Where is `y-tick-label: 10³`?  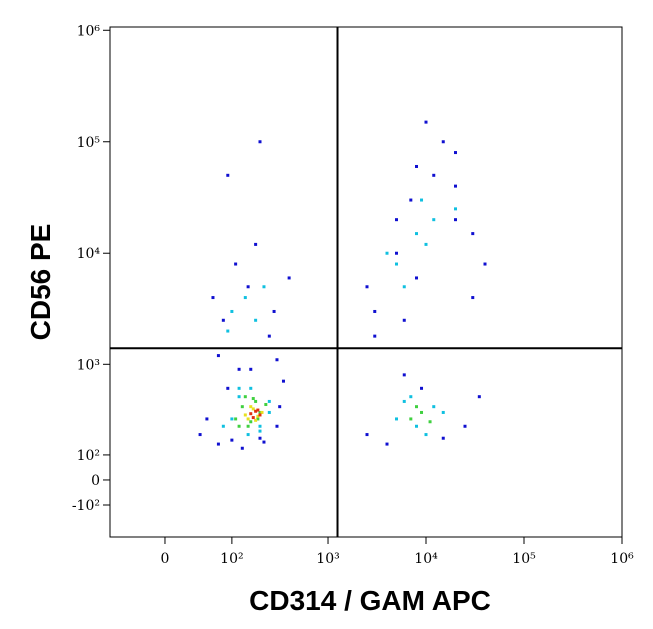 y-tick-label: 10³ is located at coordinates (88, 365).